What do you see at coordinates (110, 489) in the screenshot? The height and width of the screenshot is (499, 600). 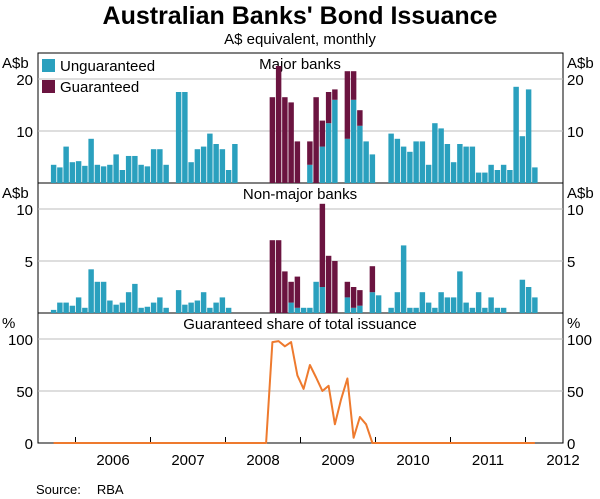 I see `source-value: RBA` at bounding box center [110, 489].